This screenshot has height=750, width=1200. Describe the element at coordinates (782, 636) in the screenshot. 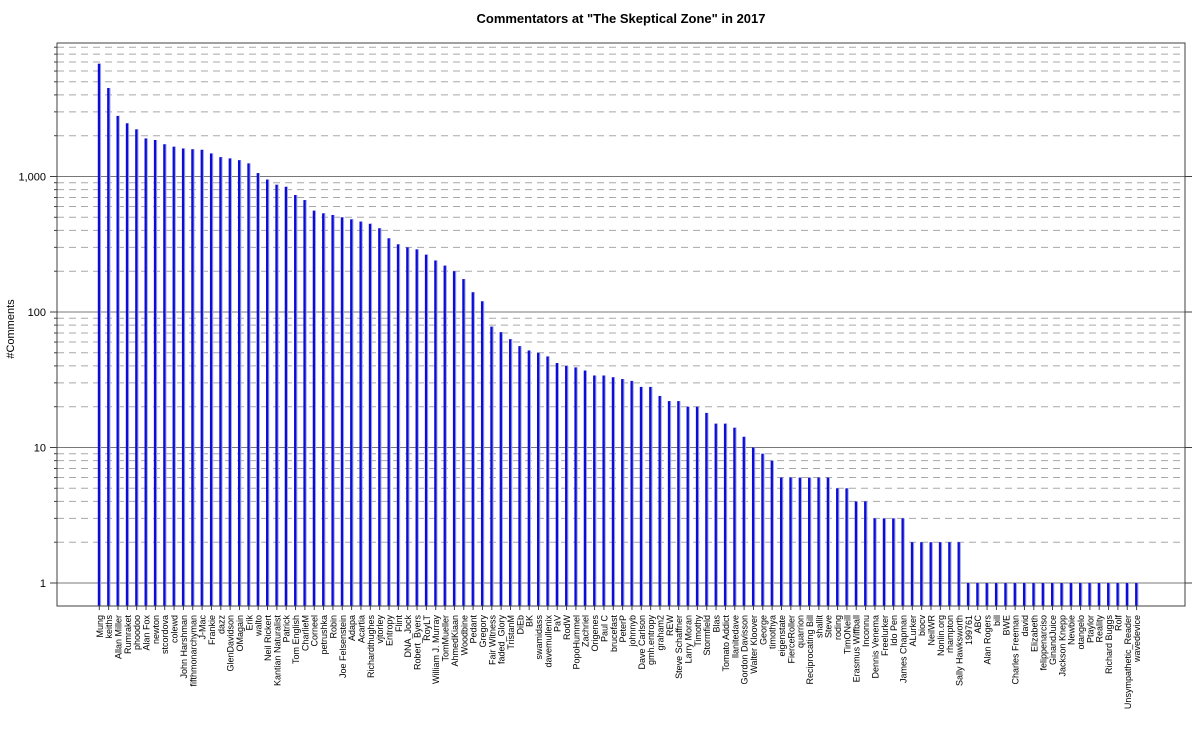

I see `x-tick-label: eigenstate` at that location.